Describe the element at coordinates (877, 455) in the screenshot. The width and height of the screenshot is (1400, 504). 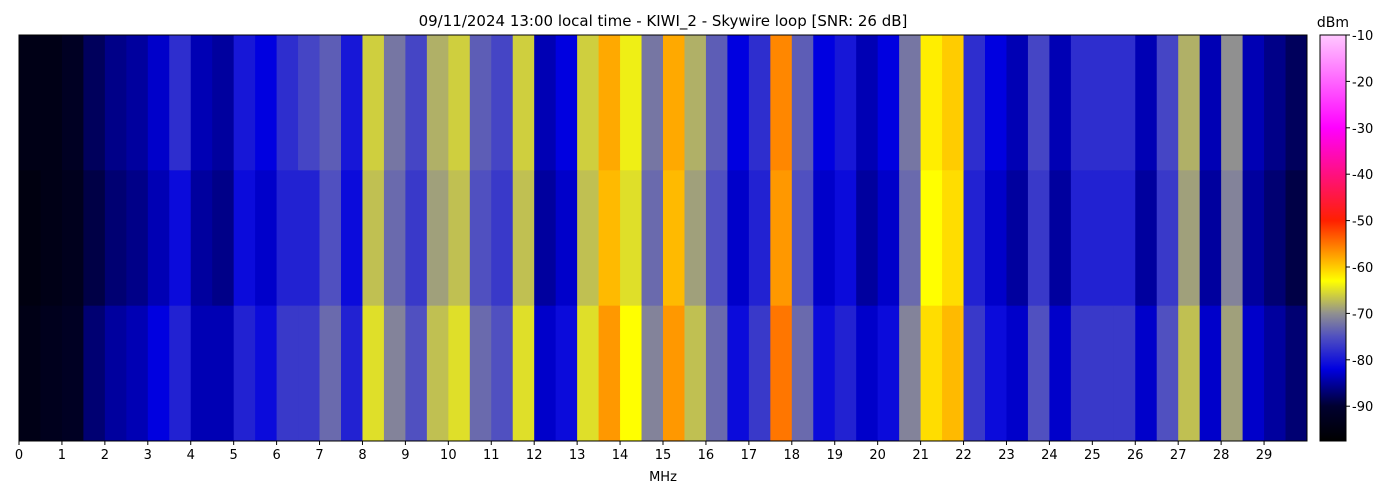
I see `x-tick-label: 20` at that location.